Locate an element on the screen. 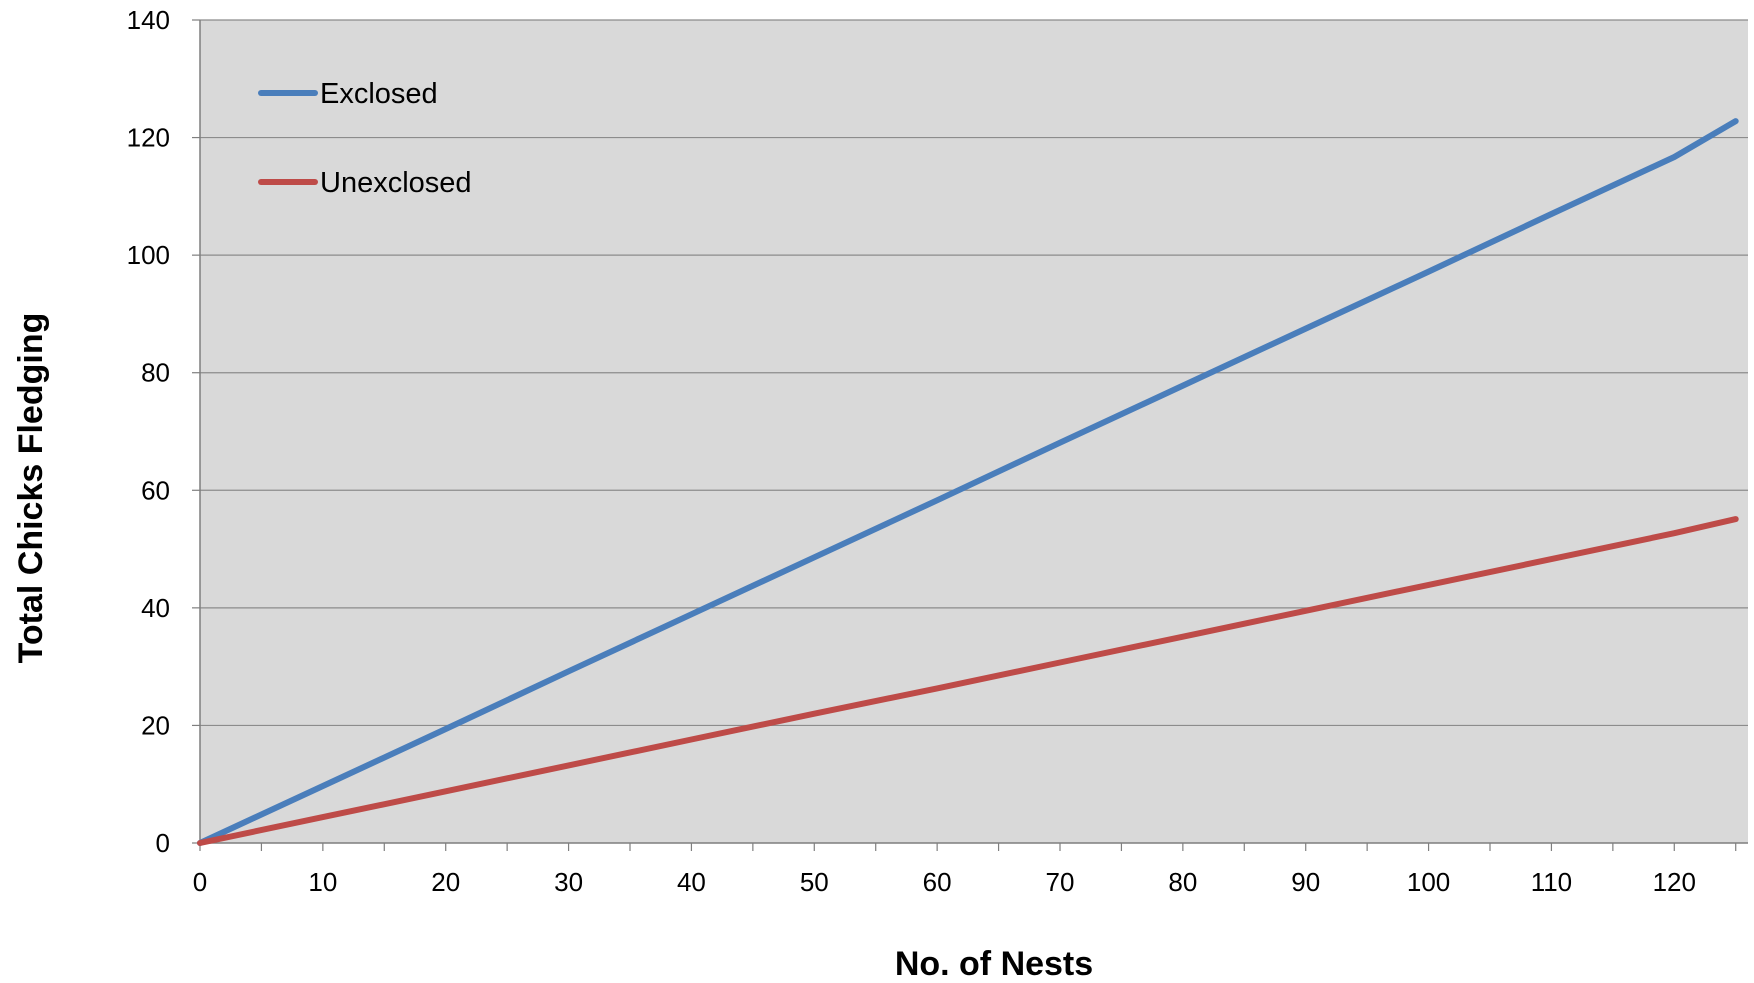 The image size is (1754, 983). x-tick-label-10: 10 is located at coordinates (322, 882).